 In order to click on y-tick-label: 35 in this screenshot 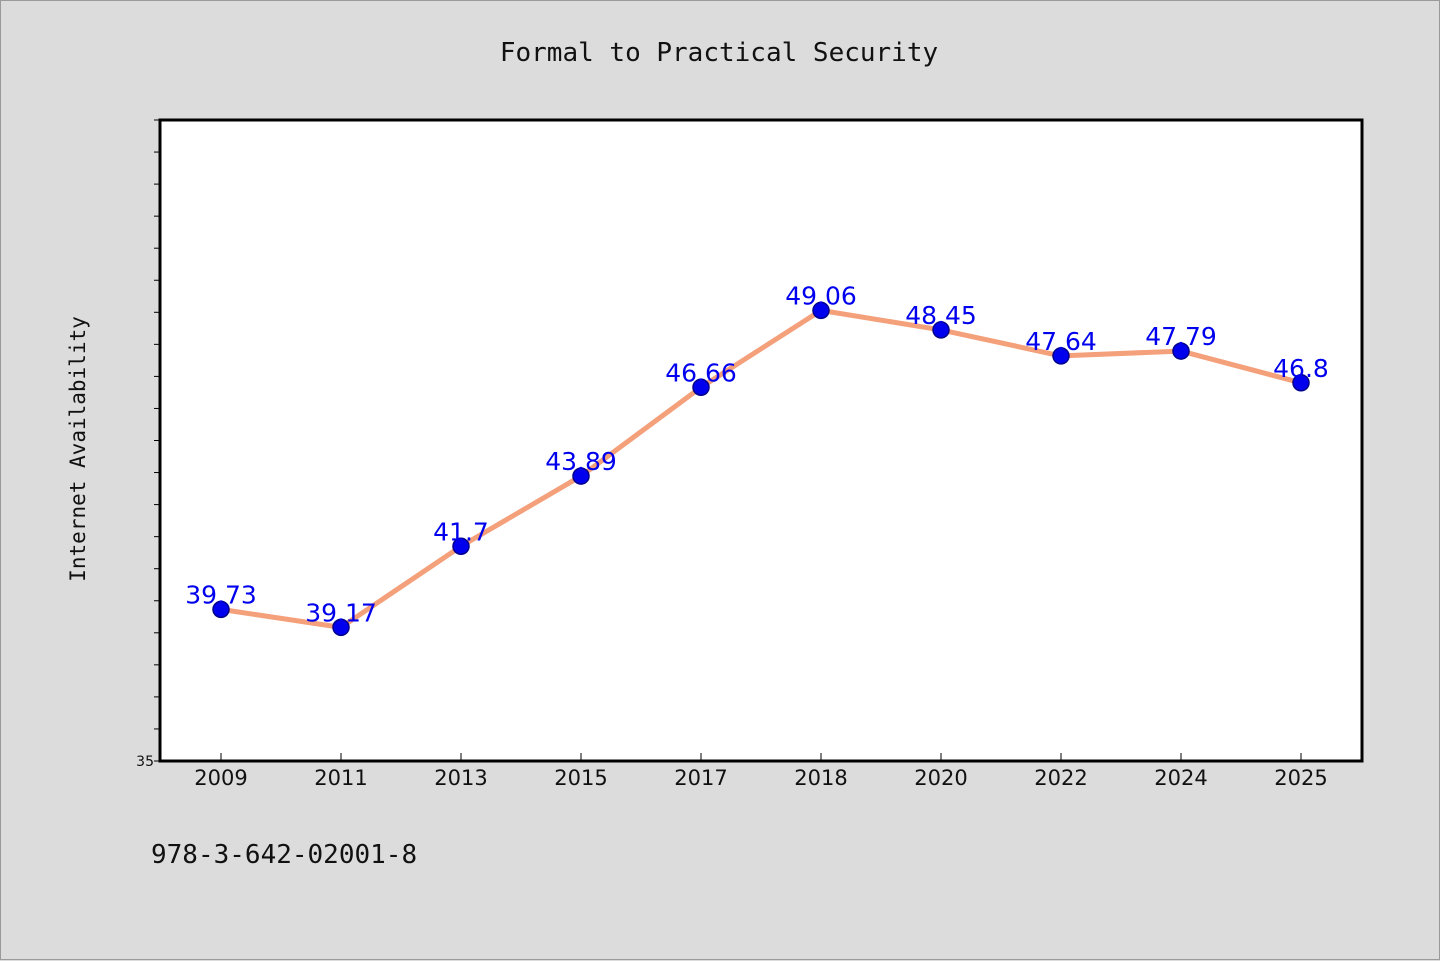, I will do `click(145, 762)`.